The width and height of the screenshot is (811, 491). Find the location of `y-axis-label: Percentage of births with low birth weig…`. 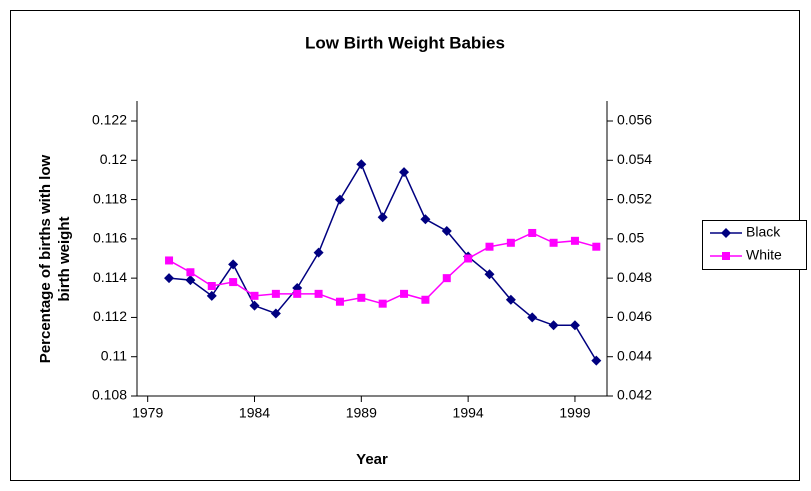

y-axis-label: Percentage of births with low birth weig… is located at coordinates (55, 259).